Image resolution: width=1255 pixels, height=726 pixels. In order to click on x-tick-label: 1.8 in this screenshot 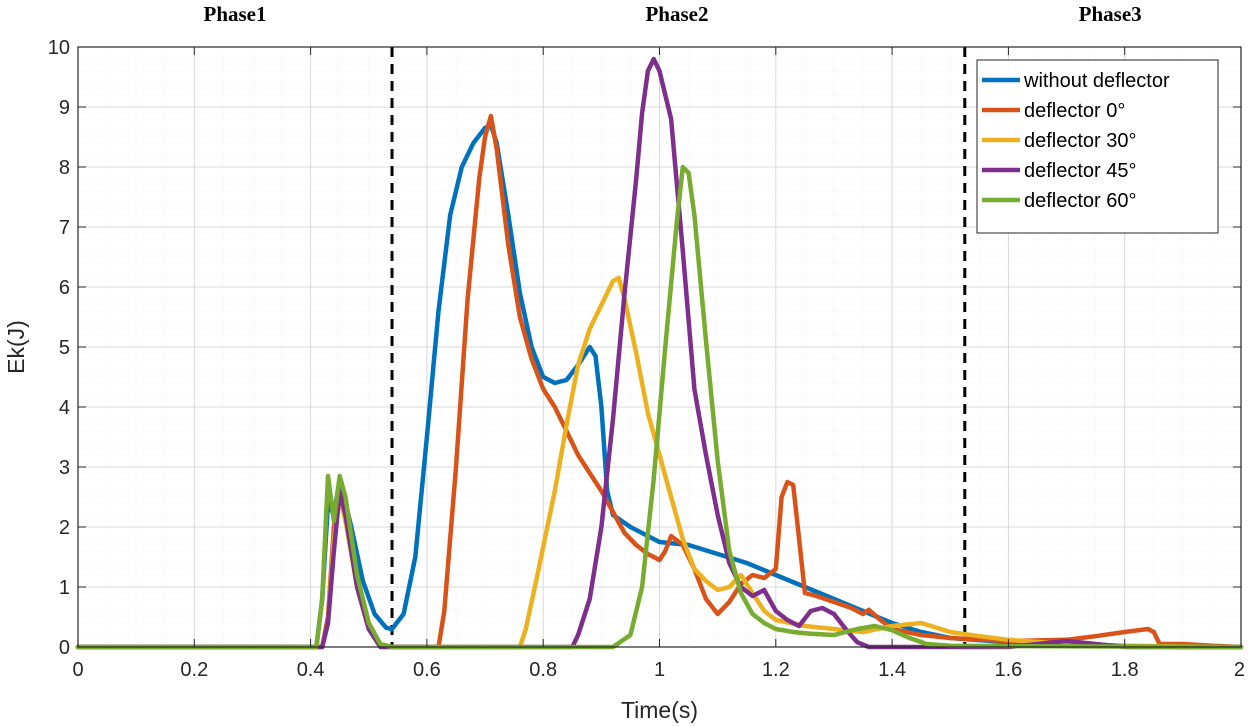, I will do `click(1125, 670)`.